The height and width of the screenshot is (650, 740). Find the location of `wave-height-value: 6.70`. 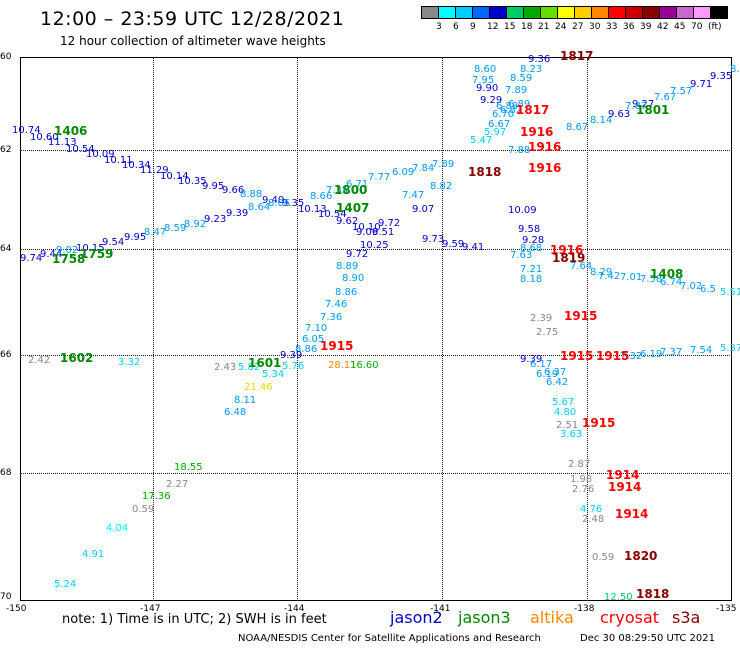

wave-height-value: 6.70 is located at coordinates (503, 114).